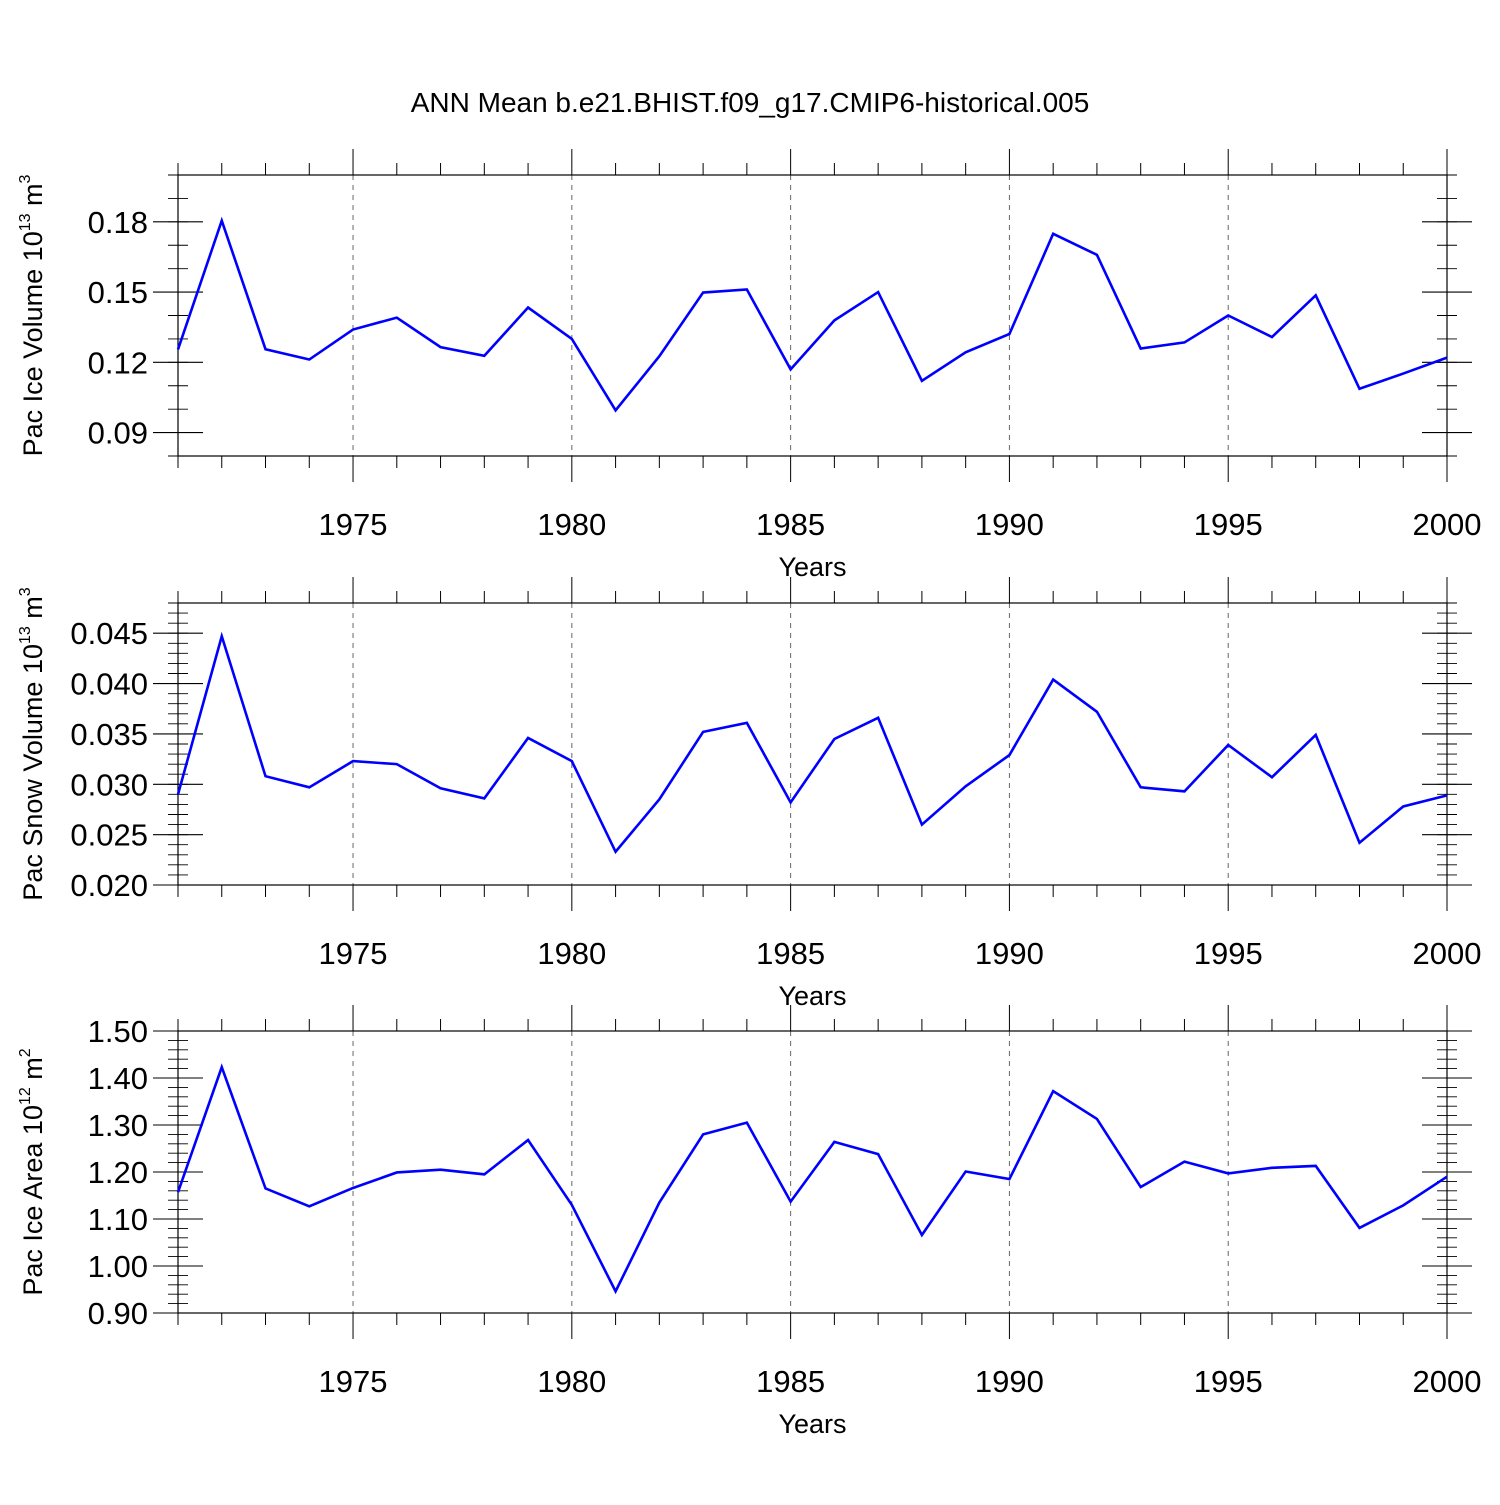 The height and width of the screenshot is (1505, 1500). I want to click on y-tick-label: 0.040, so click(109, 684).